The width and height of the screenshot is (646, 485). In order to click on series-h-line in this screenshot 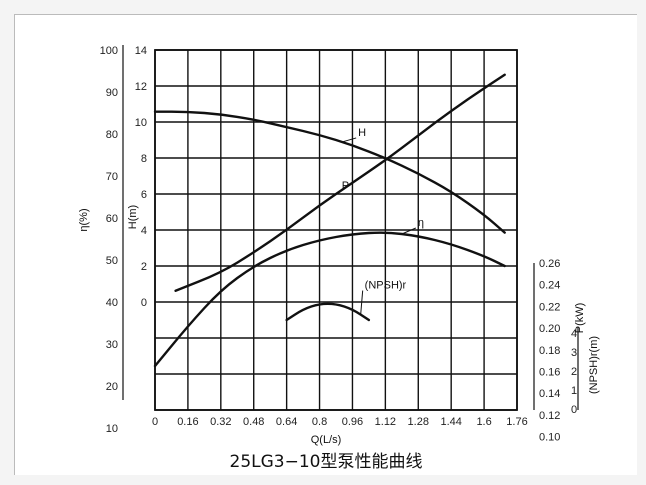, I will do `click(329, 172)`.